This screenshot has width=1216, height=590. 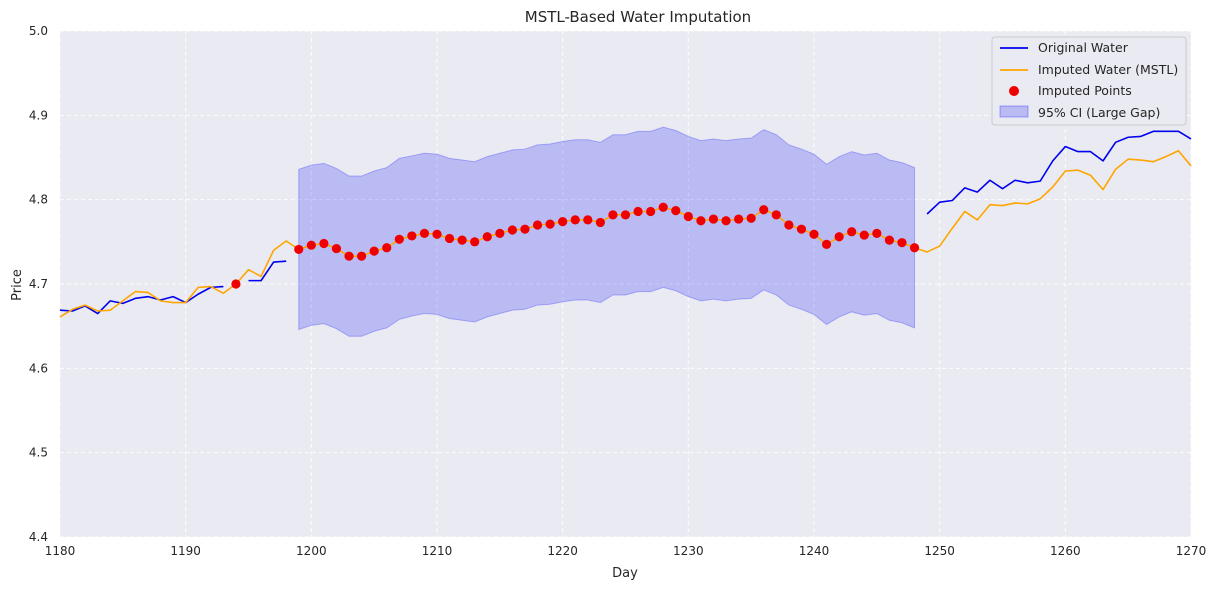 I want to click on y-tick-label: 4.6, so click(x=38, y=368).